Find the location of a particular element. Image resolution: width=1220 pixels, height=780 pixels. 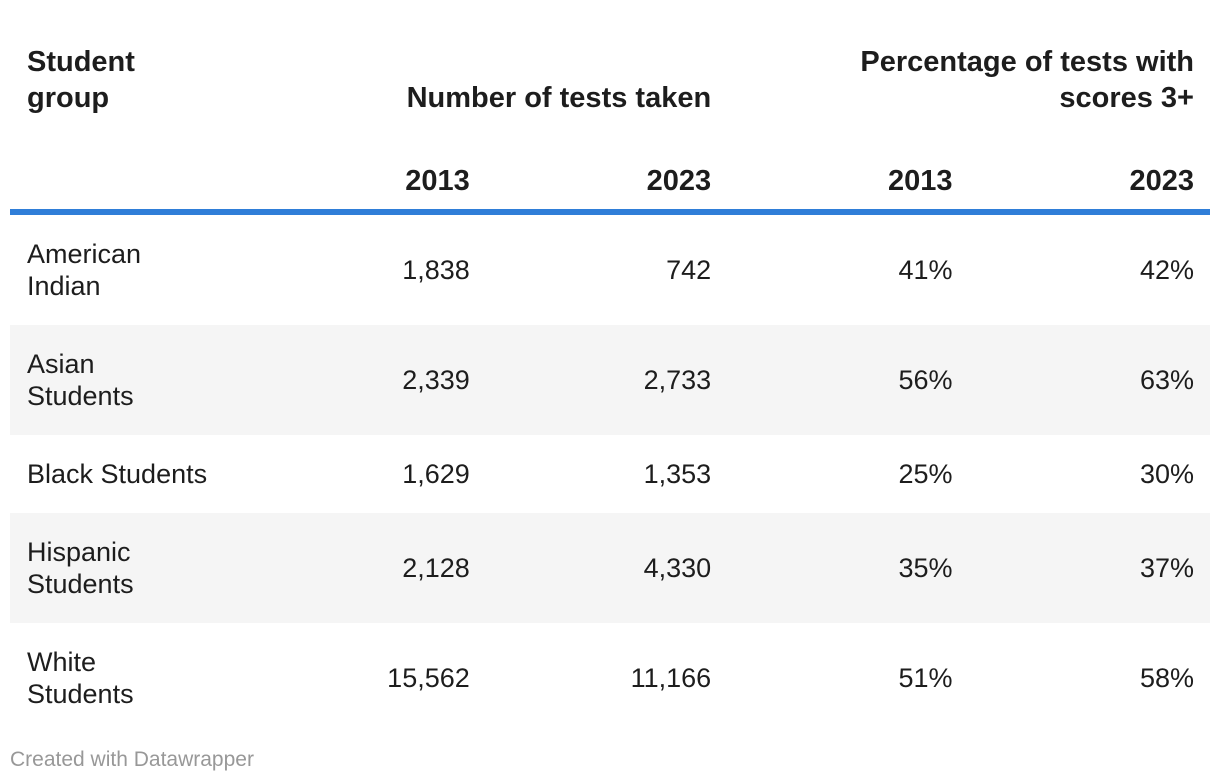

group-line1: American is located at coordinates (84, 254).